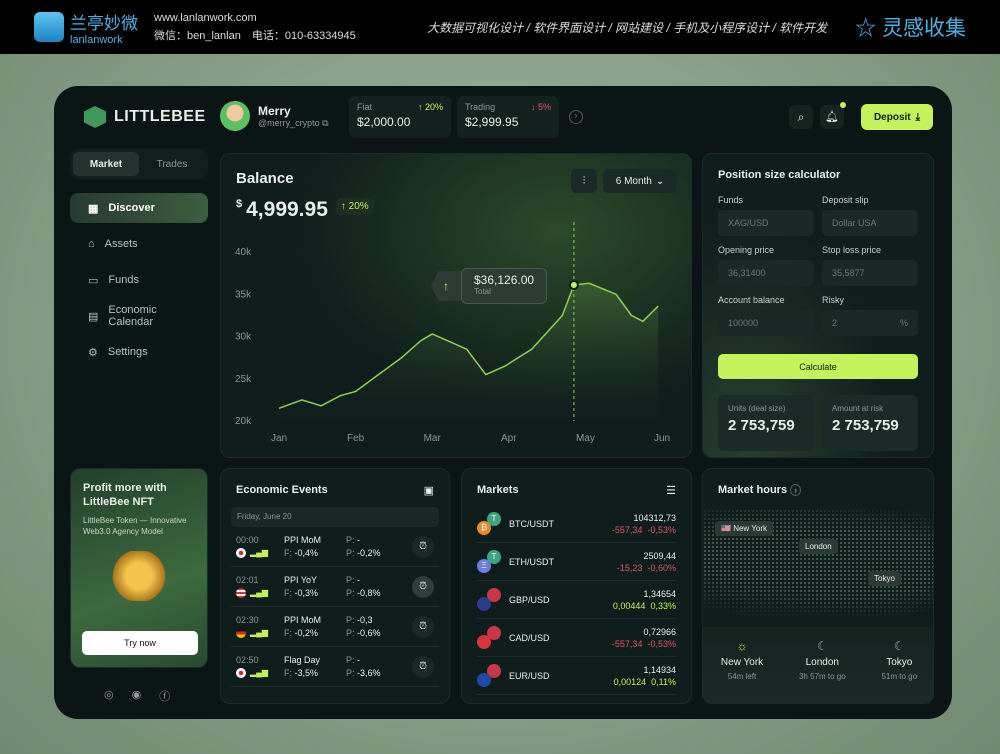 The height and width of the screenshot is (754, 1000). I want to click on pair-change: -557,34, so click(627, 643).